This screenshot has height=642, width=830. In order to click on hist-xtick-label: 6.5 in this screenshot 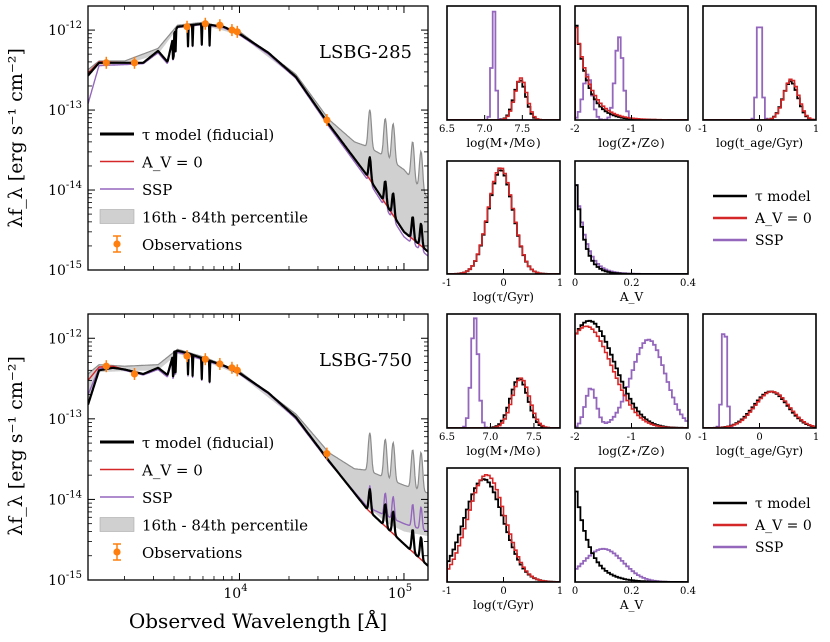, I will do `click(447, 129)`.